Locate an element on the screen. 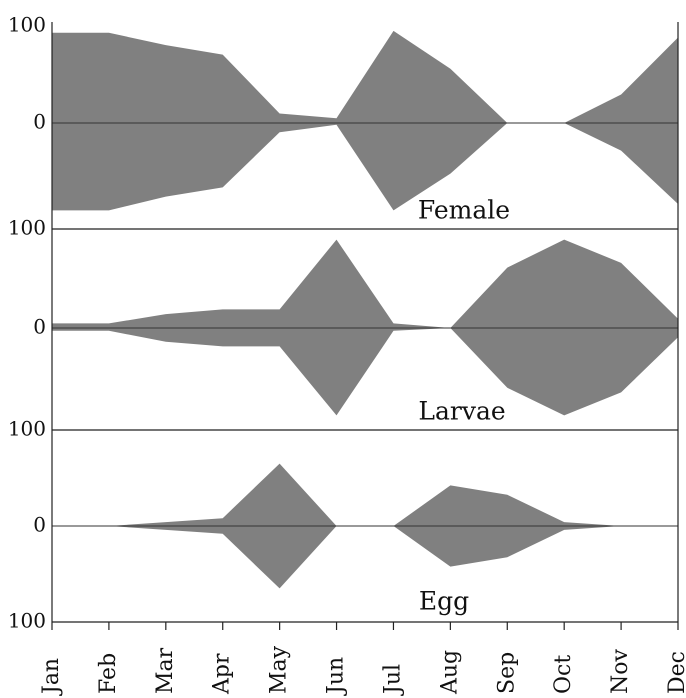 The image size is (686, 698). month-label-aug: Aug is located at coordinates (449, 672).